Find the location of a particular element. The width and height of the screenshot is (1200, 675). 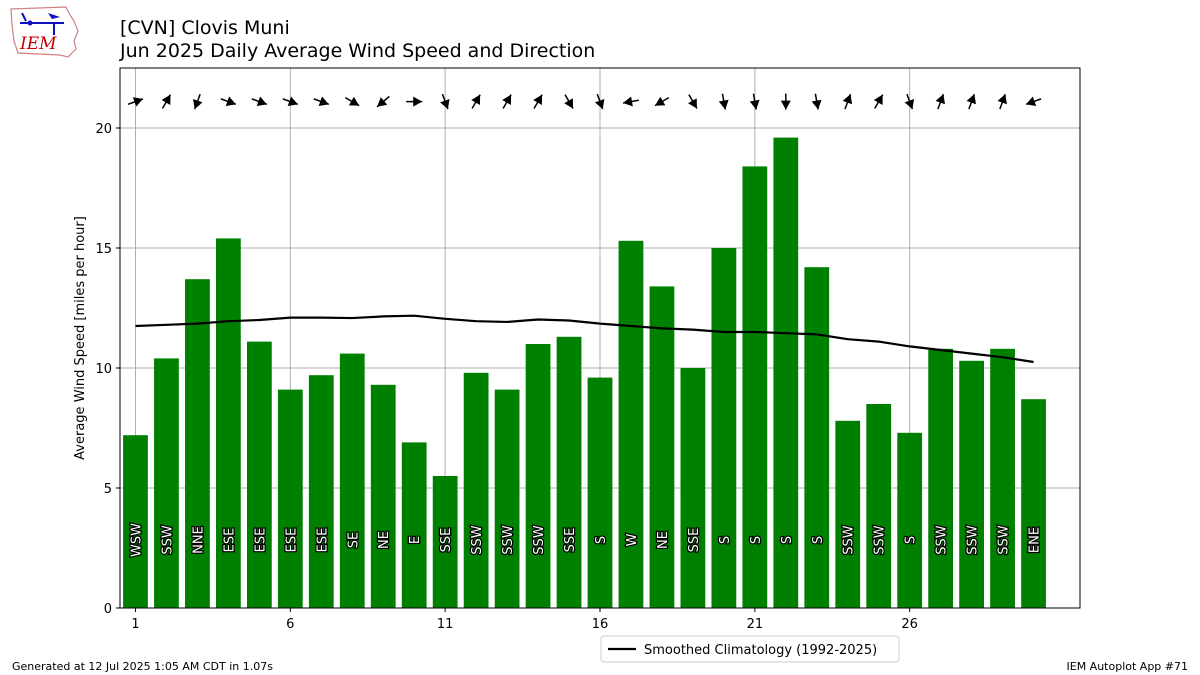

direction-label-day-13: SSW is located at coordinates (508, 540).